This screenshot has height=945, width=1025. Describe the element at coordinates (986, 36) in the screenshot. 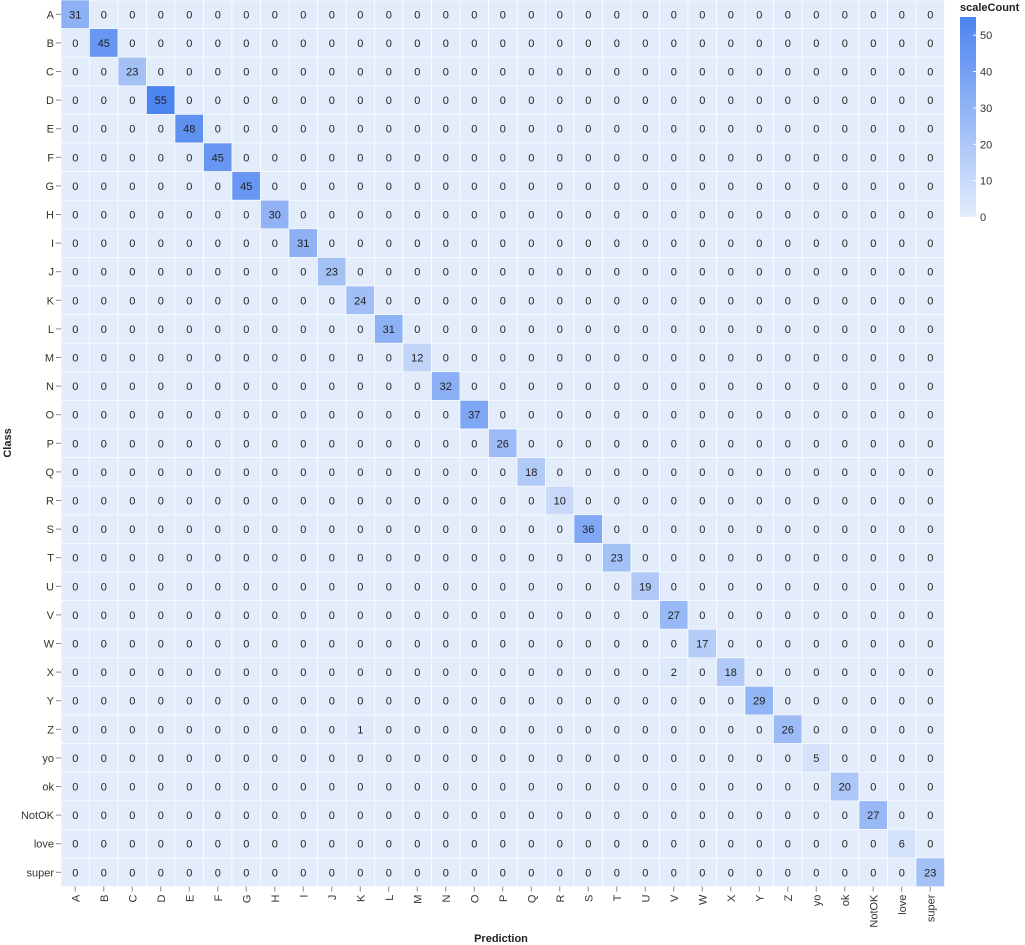

I see `legend-tick-label: 50` at that location.